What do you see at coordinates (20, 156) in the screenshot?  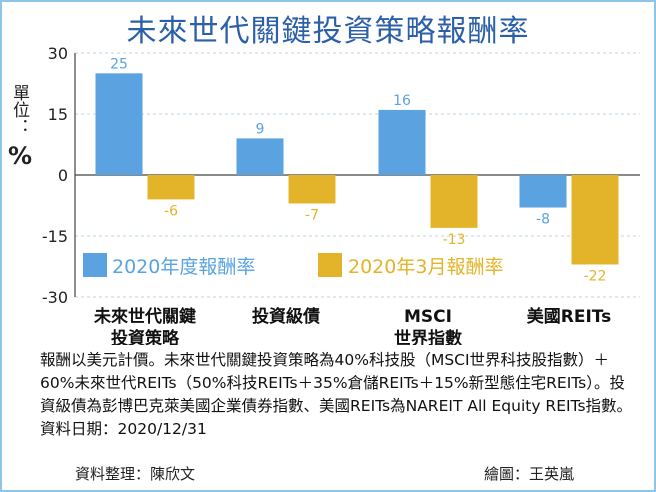 I see `unit-percent: %` at bounding box center [20, 156].